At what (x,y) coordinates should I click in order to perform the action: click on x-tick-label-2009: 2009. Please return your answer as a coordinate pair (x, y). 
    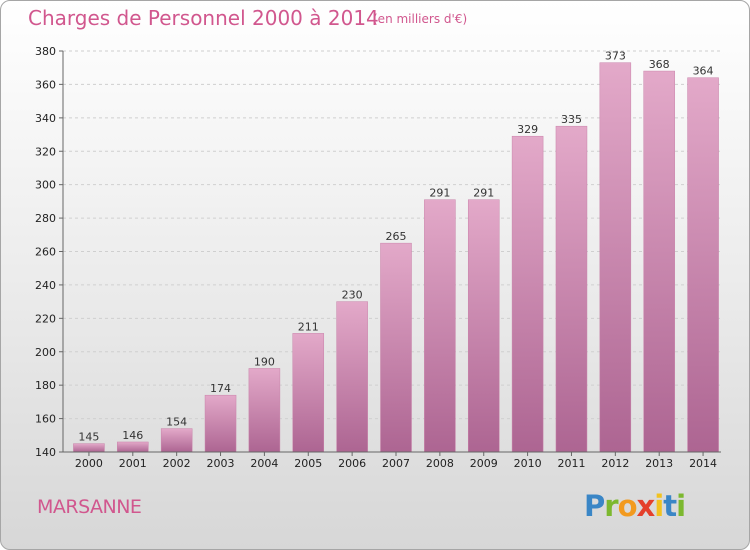
    Looking at the image, I should click on (484, 463).